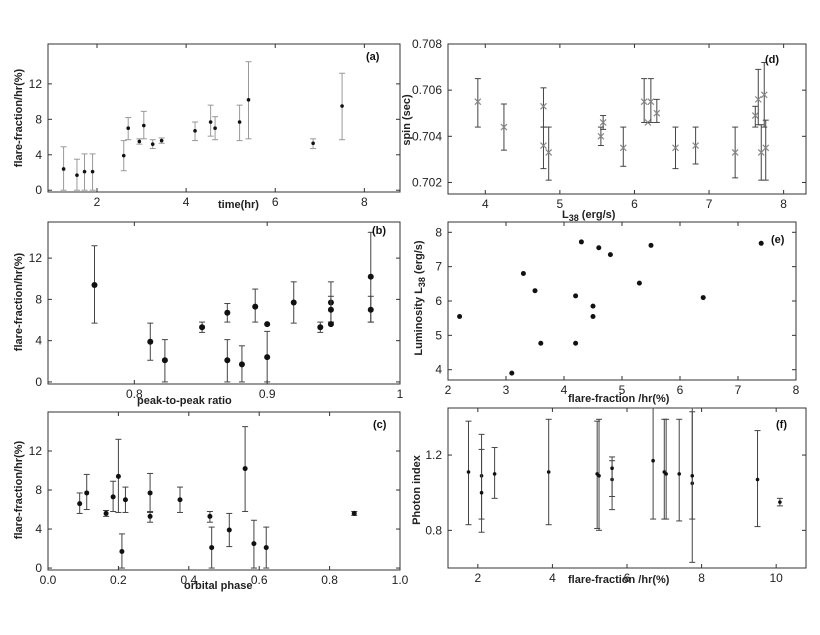 This screenshot has width=820, height=635. Describe the element at coordinates (438, 232) in the screenshot. I see `panel-e-ytick-label: 8` at that location.